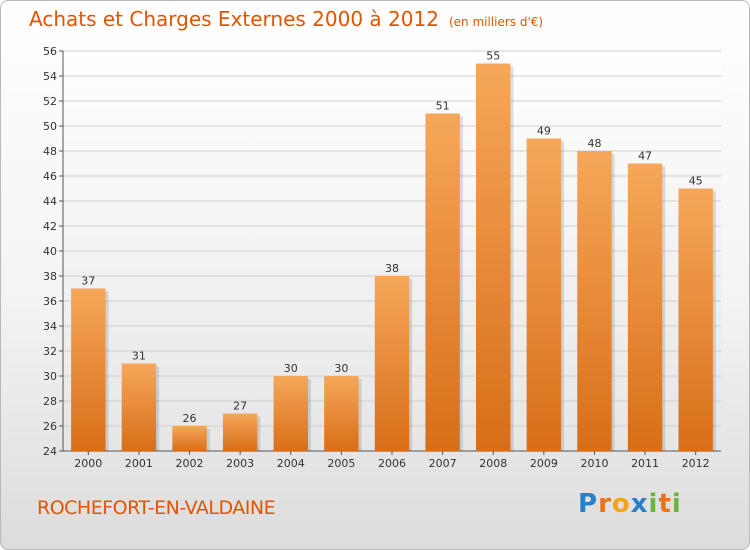 This screenshot has width=750, height=550. What do you see at coordinates (605, 504) in the screenshot?
I see `logo-letter: r` at bounding box center [605, 504].